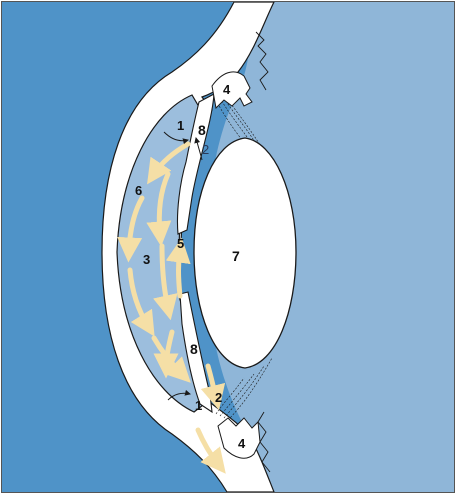 This screenshot has width=456, height=494. I want to click on label-1-bottom: 1, so click(198, 405).